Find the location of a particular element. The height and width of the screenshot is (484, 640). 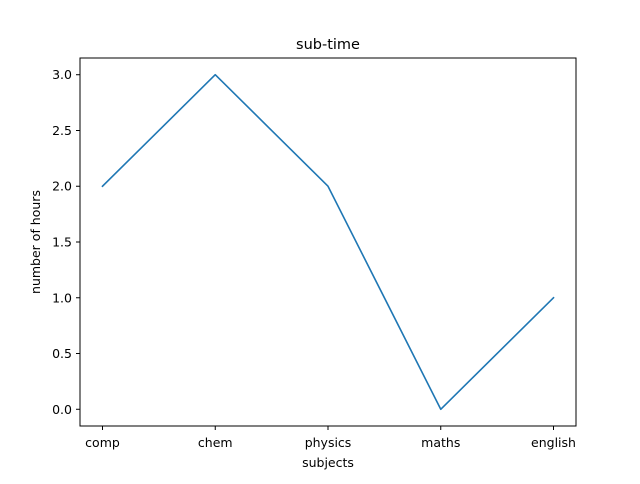

x-tick-label: chem is located at coordinates (215, 442).